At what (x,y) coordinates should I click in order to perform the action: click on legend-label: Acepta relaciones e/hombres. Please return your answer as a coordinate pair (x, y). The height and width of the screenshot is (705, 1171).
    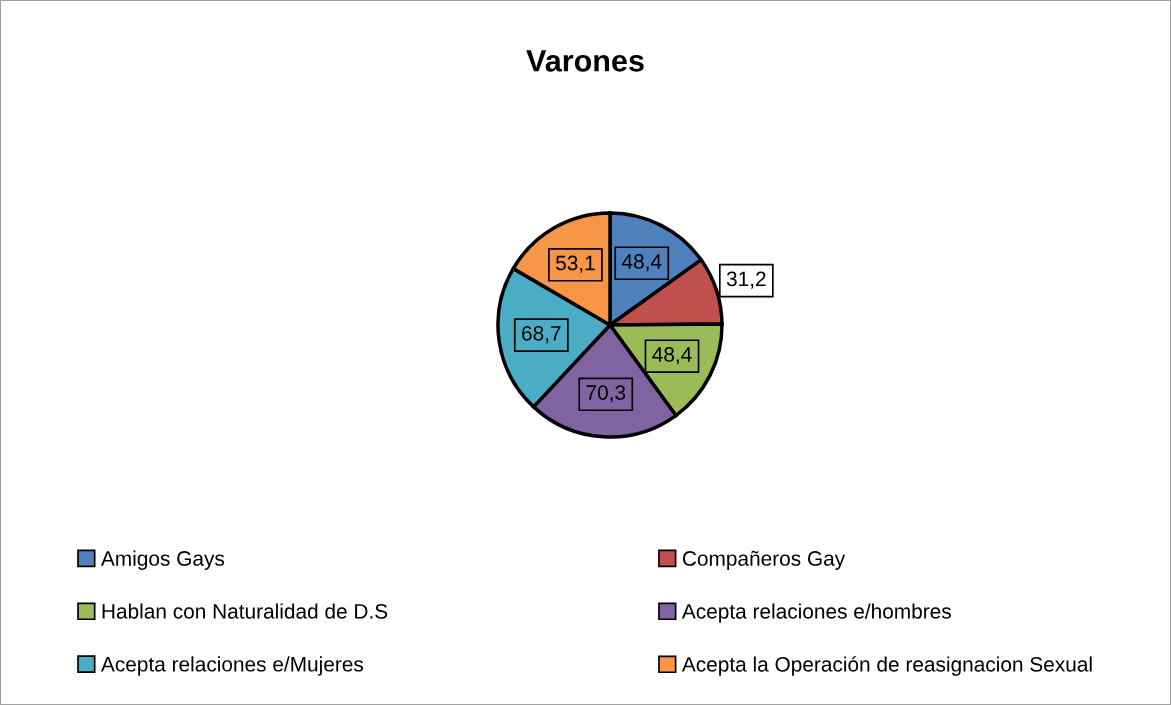
    Looking at the image, I should click on (816, 613).